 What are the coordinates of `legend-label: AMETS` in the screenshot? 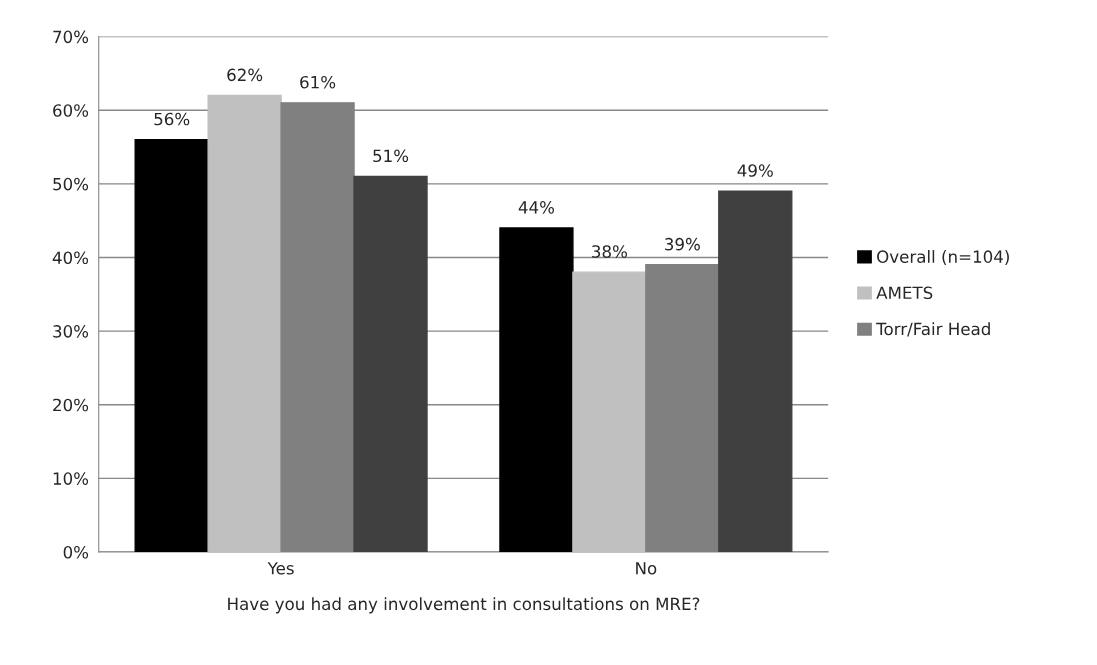 It's located at (904, 293).